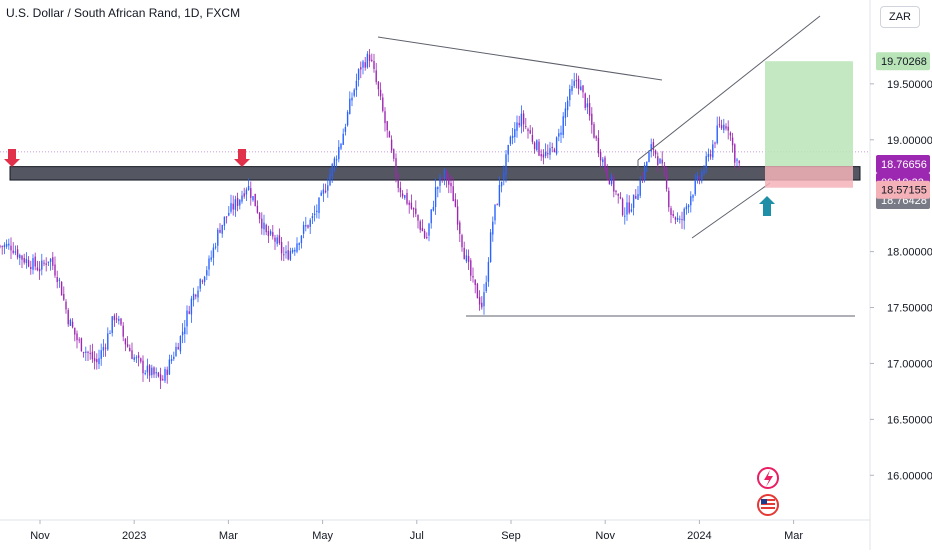  What do you see at coordinates (903, 189) in the screenshot?
I see `stop-price-tag-bg` at bounding box center [903, 189].